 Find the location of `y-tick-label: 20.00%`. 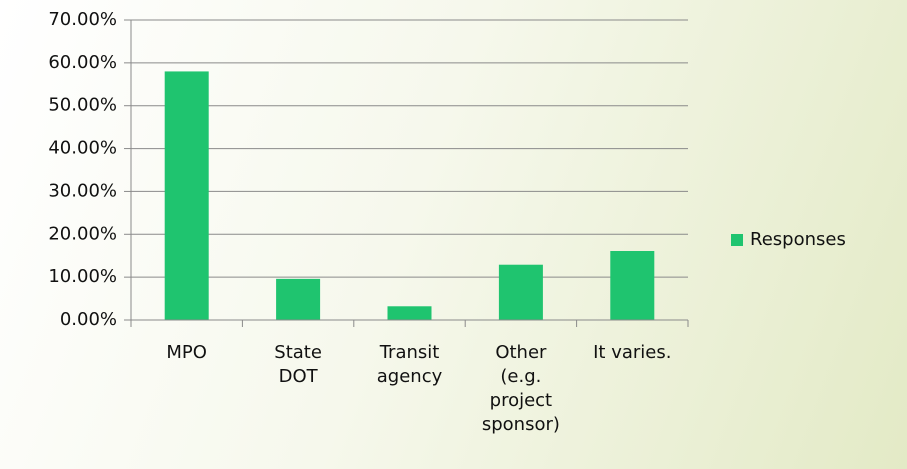

y-tick-label: 20.00% is located at coordinates (82, 233).